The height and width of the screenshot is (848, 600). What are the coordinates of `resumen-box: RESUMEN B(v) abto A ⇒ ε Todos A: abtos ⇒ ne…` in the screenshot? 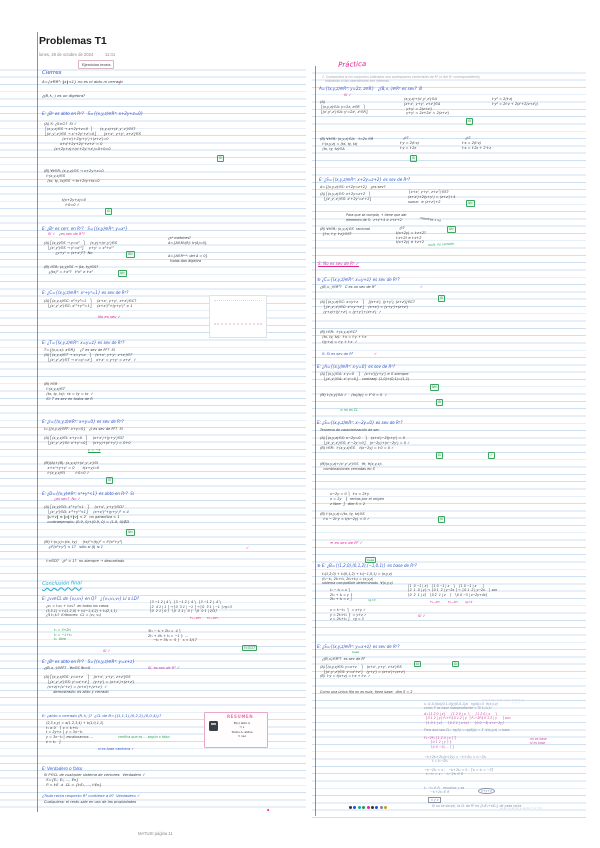 It's located at (236, 730).